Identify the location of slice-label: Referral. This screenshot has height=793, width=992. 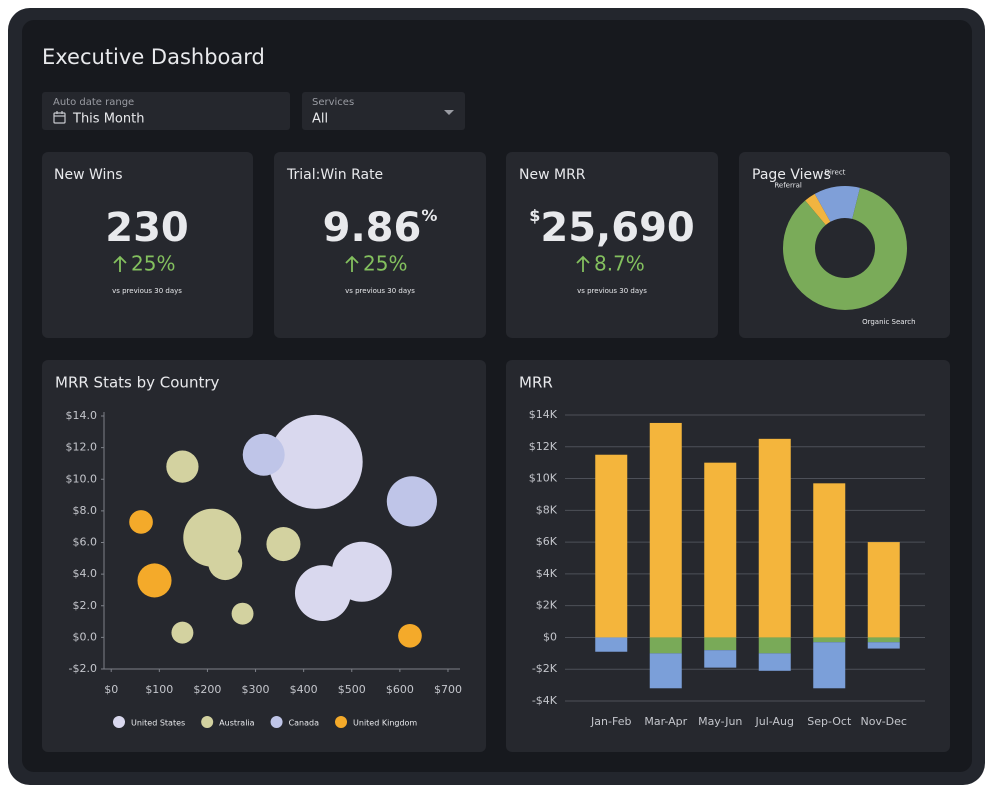
(788, 185).